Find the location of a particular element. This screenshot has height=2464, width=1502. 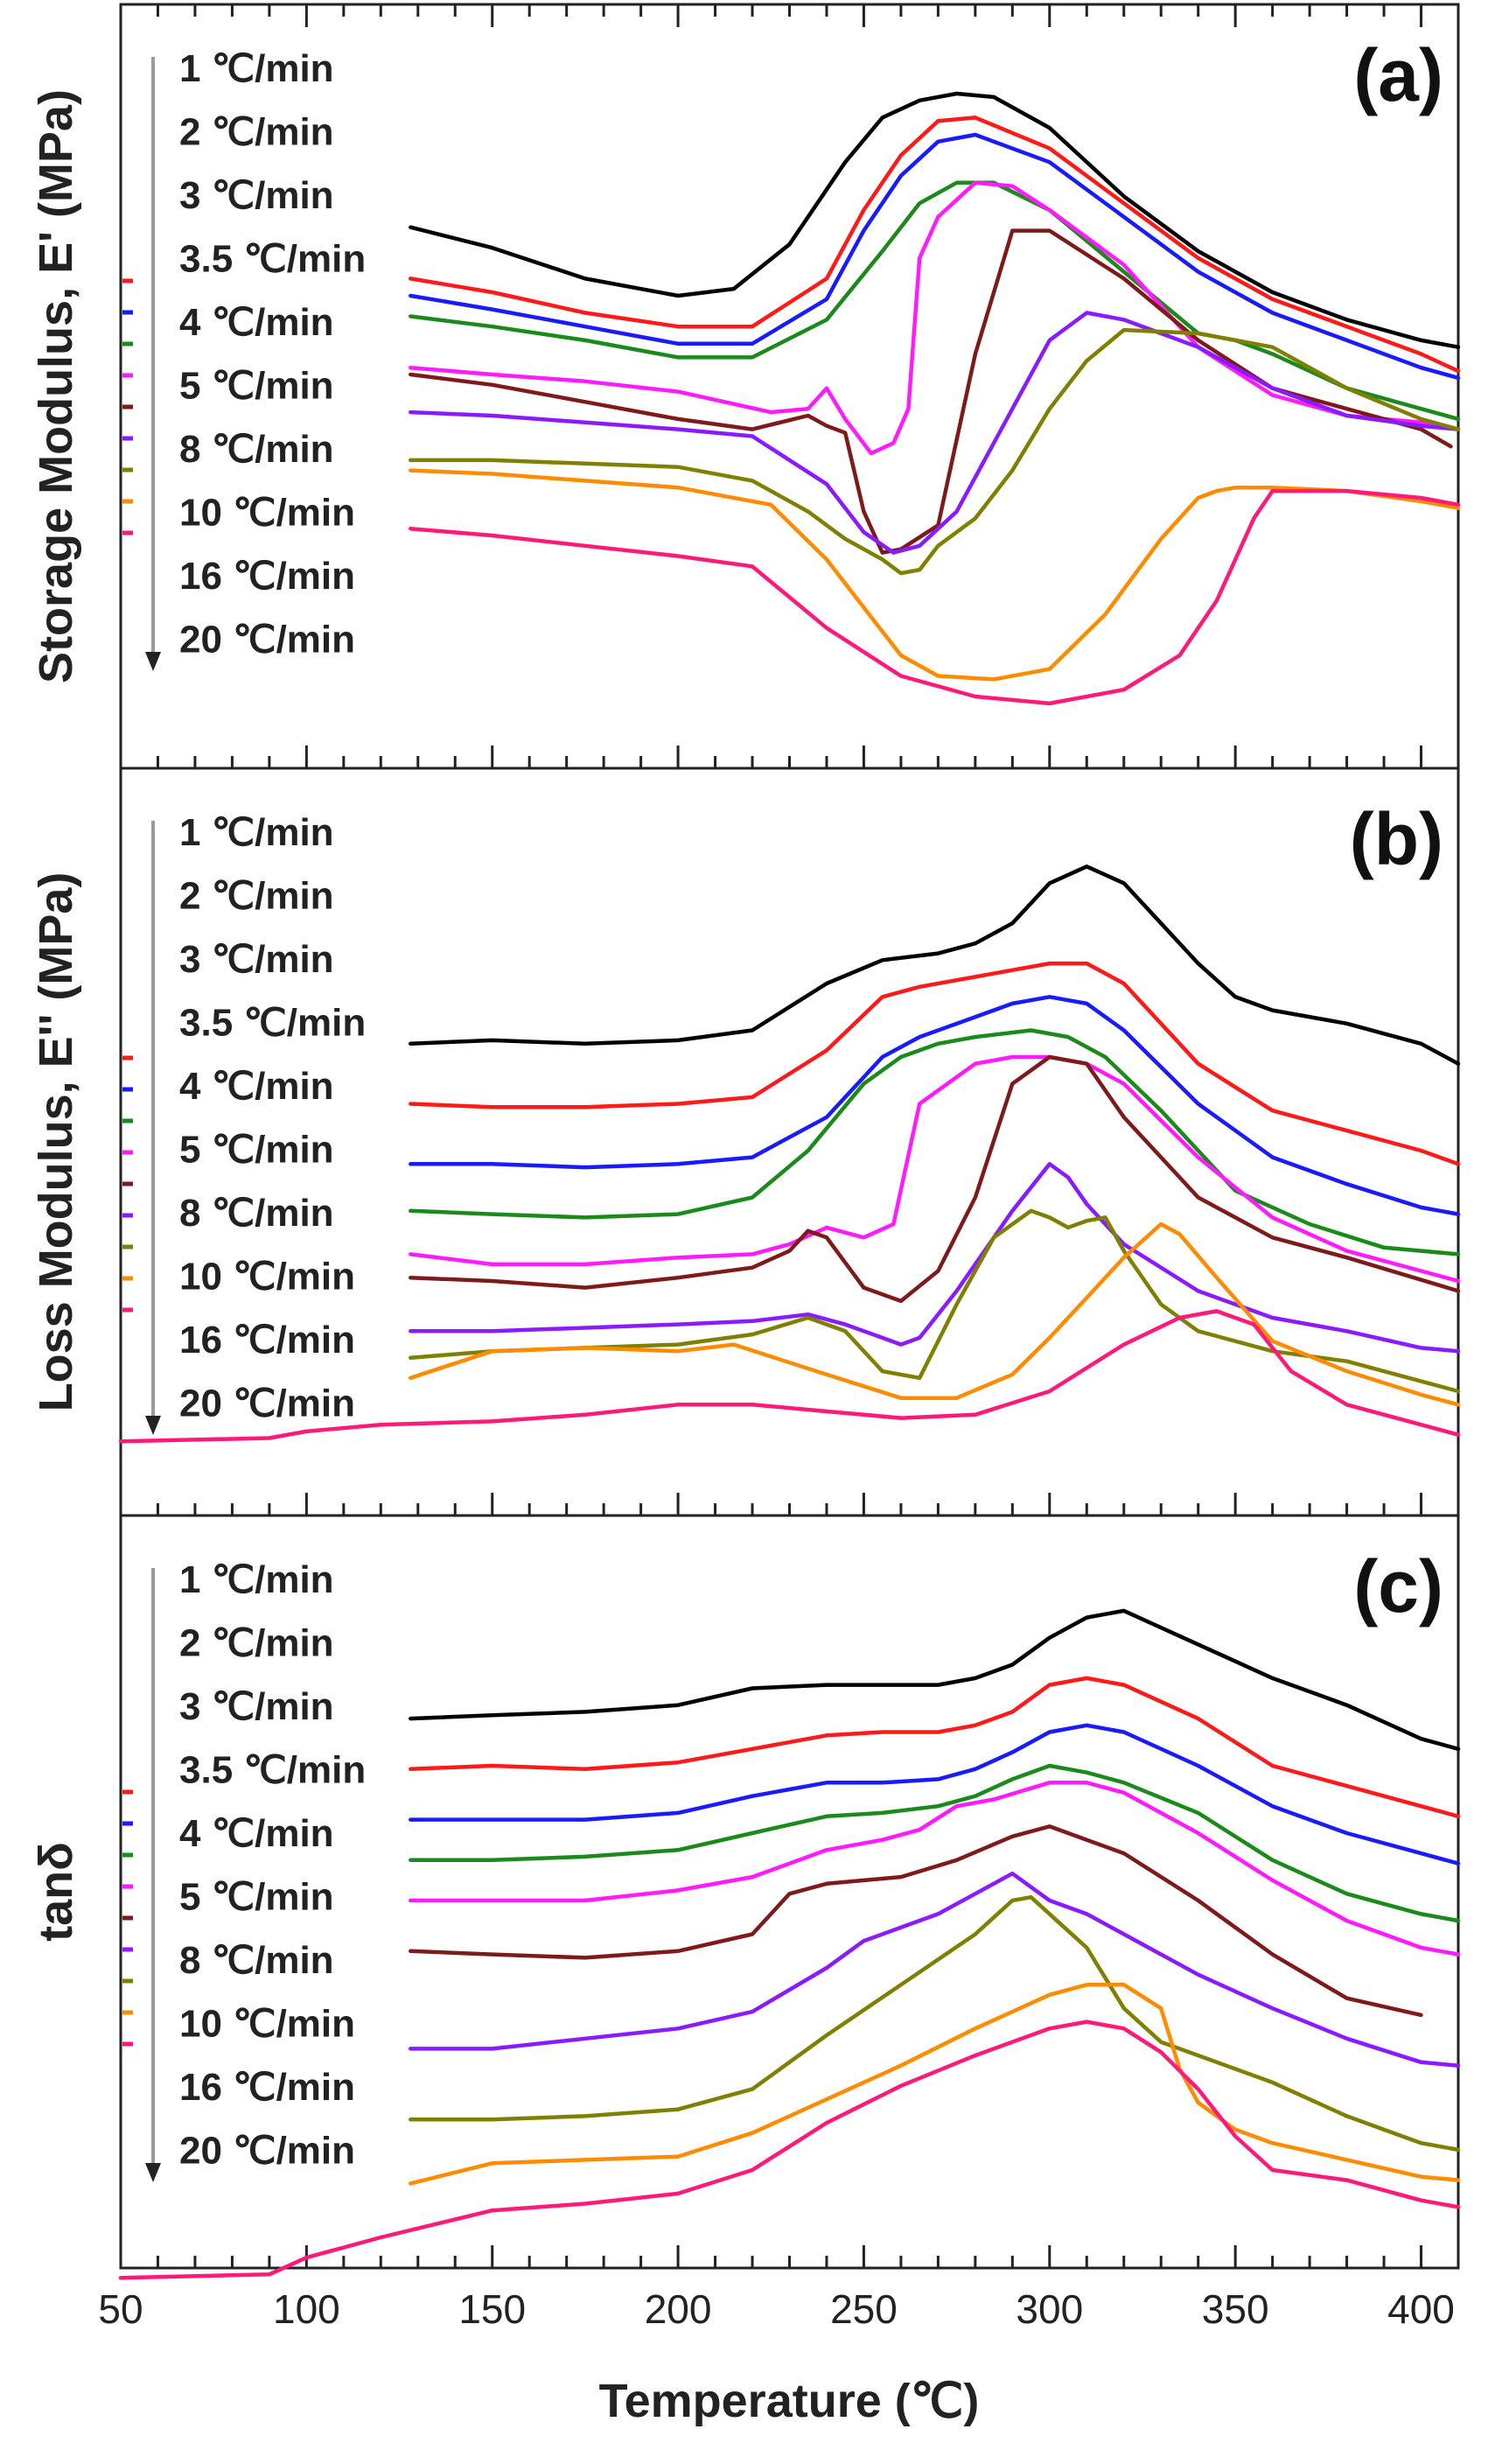

x-axis: 50 100 150 200 250 300 350 400 Temperature (℃) is located at coordinates (776, 2356).